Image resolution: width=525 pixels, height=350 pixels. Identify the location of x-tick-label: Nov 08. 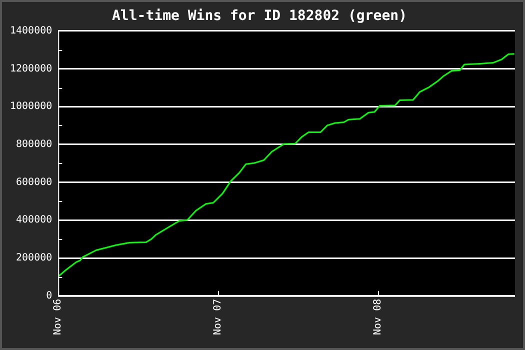
(378, 316).